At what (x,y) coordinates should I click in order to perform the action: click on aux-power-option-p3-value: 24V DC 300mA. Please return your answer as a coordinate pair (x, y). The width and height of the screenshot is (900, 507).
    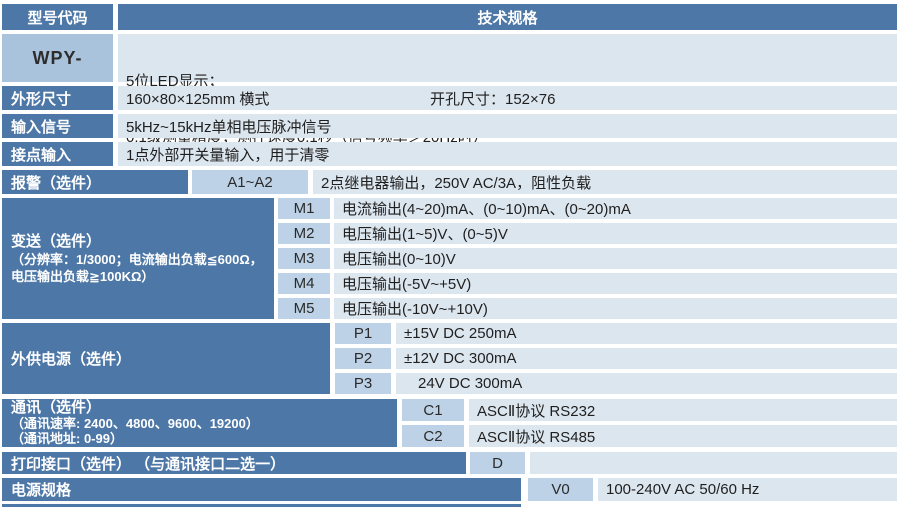
    Looking at the image, I should click on (646, 383).